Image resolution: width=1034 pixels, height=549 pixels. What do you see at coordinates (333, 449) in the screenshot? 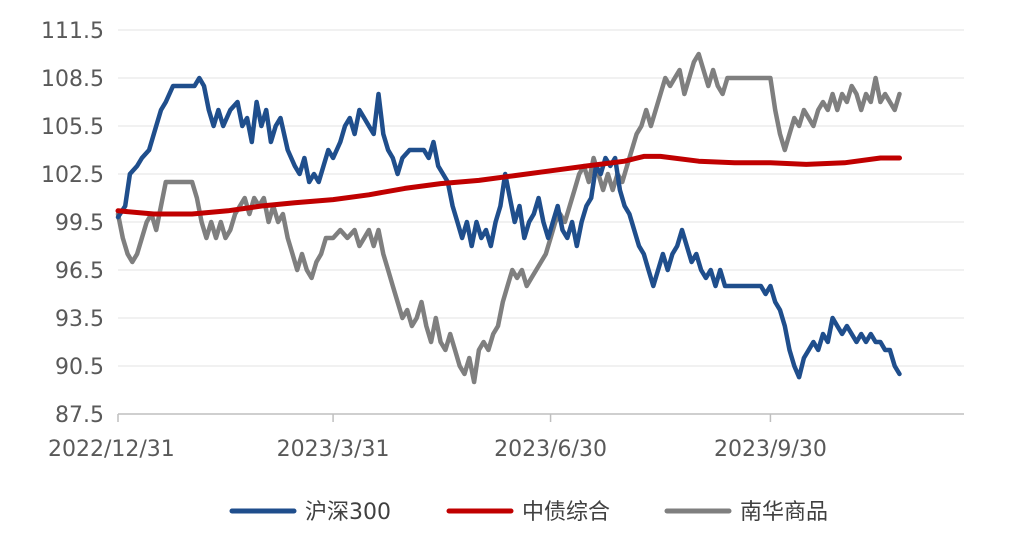
I see `x-tick-label: 2023/3/31` at bounding box center [333, 449].